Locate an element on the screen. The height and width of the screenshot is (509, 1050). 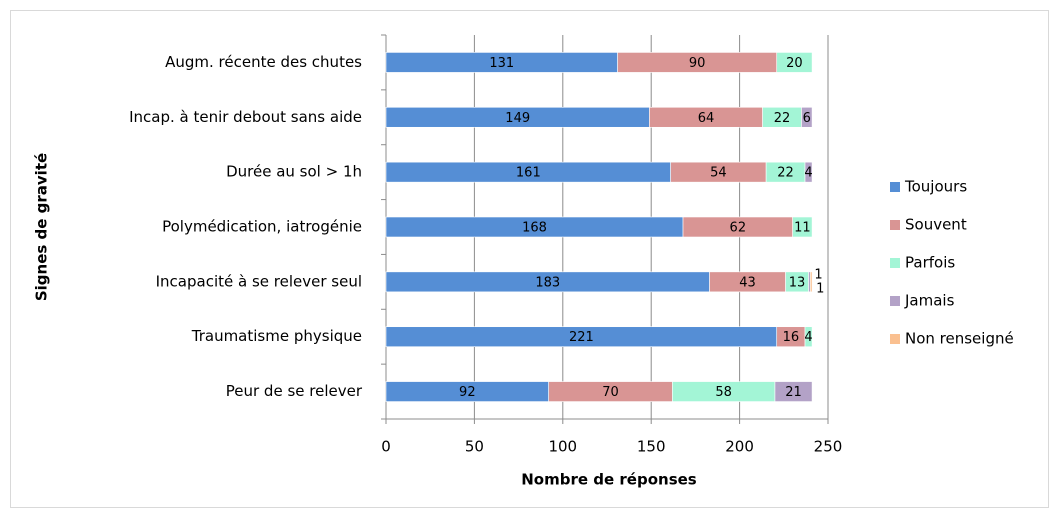
x-tick-label: 0 is located at coordinates (386, 447).